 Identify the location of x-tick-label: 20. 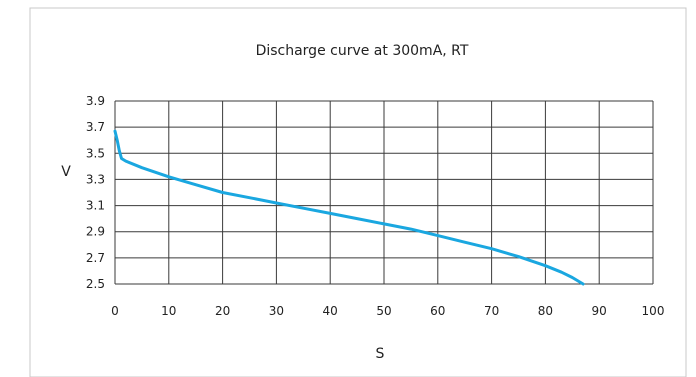
(222, 311).